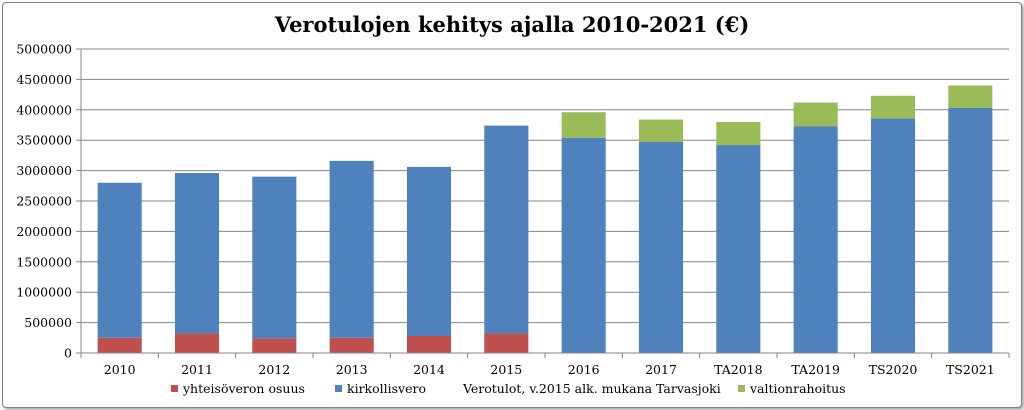 The image size is (1024, 410). Describe the element at coordinates (119, 260) in the screenshot. I see `bar-segment-2010-s1` at that location.